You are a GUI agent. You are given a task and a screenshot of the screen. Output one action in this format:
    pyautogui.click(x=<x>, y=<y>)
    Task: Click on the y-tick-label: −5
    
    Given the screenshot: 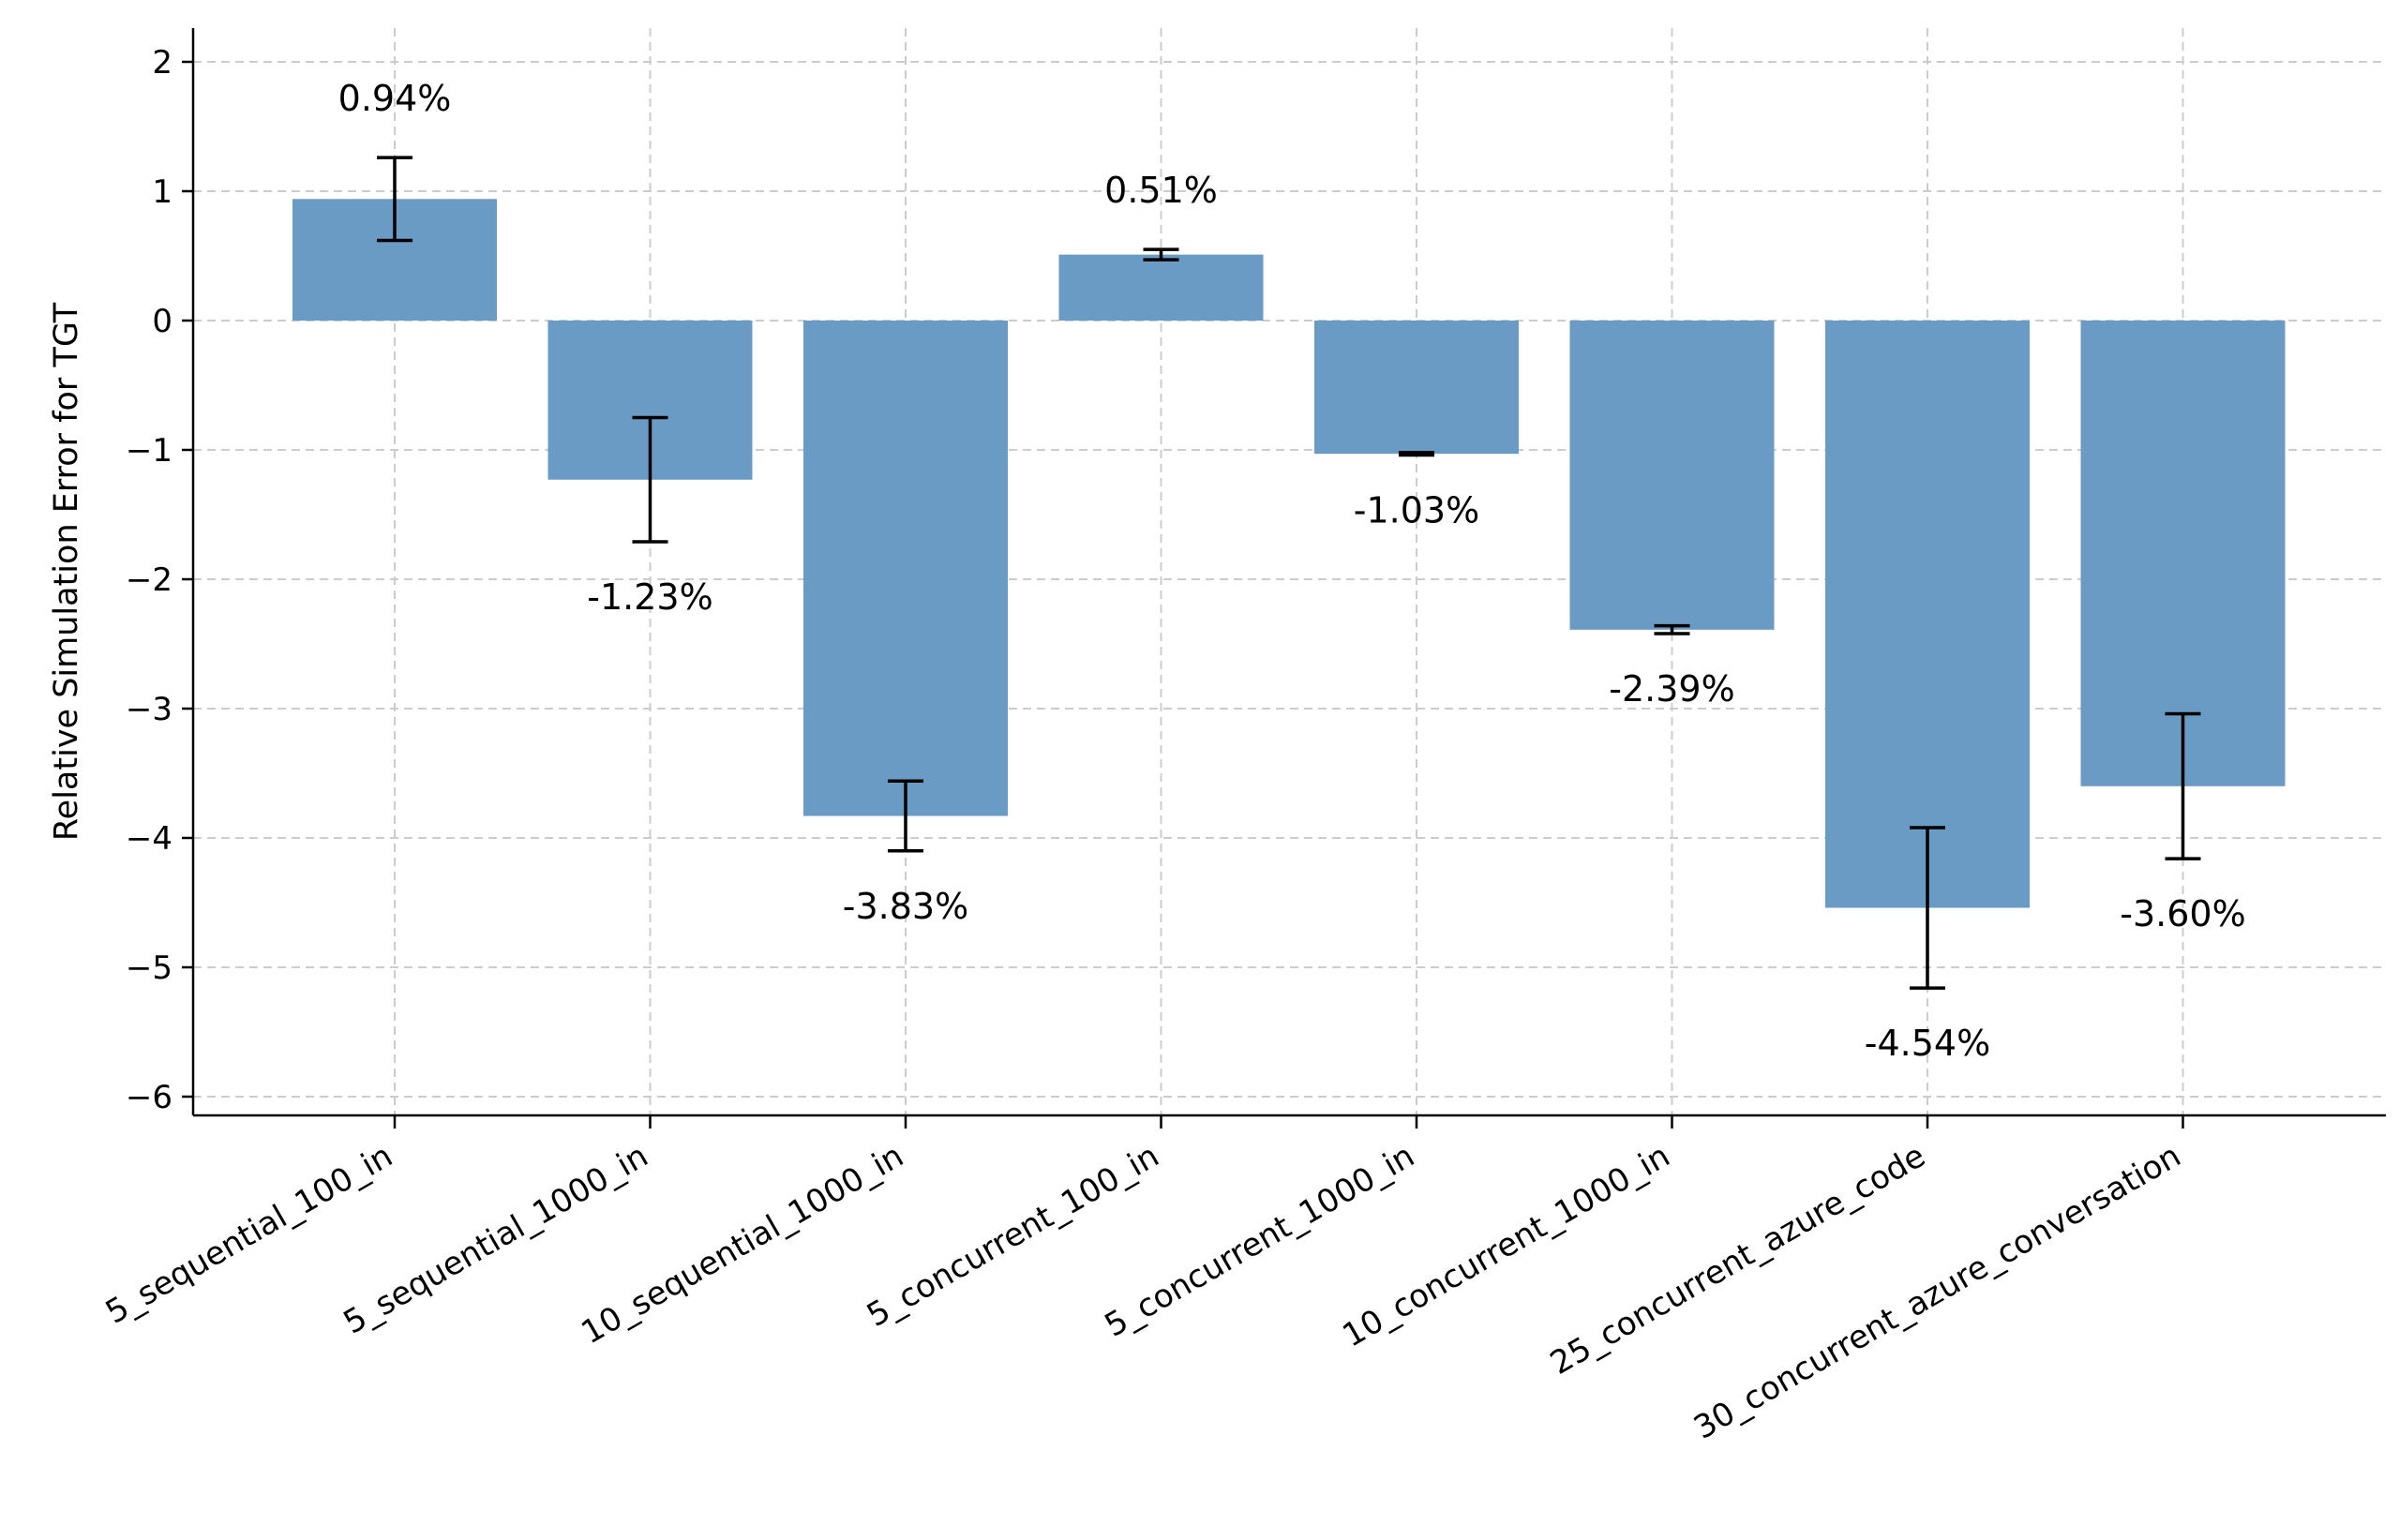 What is the action you would take?
    pyautogui.click(x=149, y=968)
    